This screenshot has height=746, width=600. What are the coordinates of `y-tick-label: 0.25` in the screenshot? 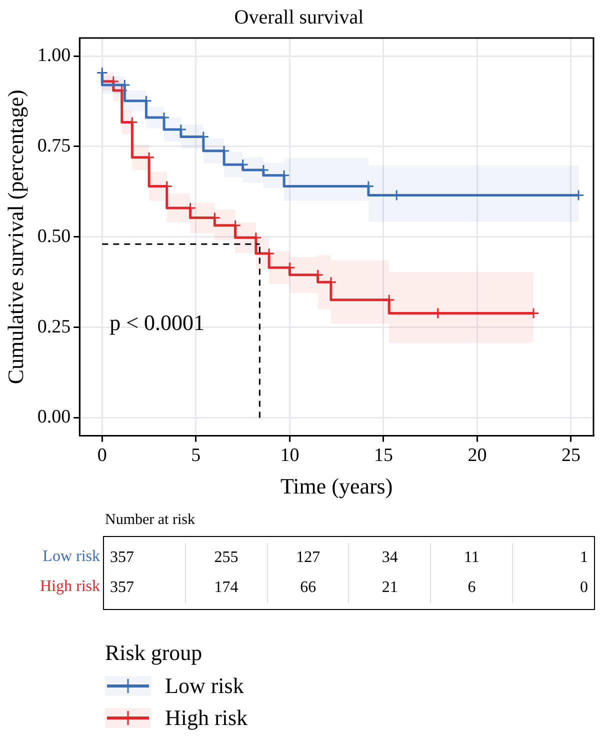 It's located at (54, 327).